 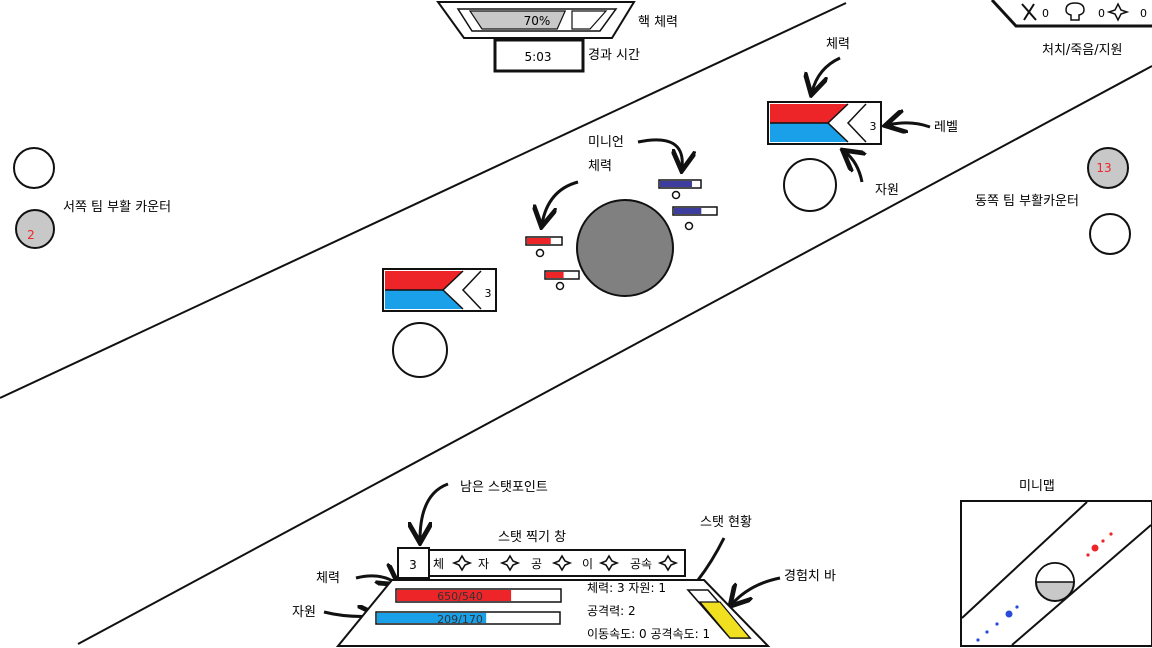 I want to click on central-core, so click(x=625, y=248).